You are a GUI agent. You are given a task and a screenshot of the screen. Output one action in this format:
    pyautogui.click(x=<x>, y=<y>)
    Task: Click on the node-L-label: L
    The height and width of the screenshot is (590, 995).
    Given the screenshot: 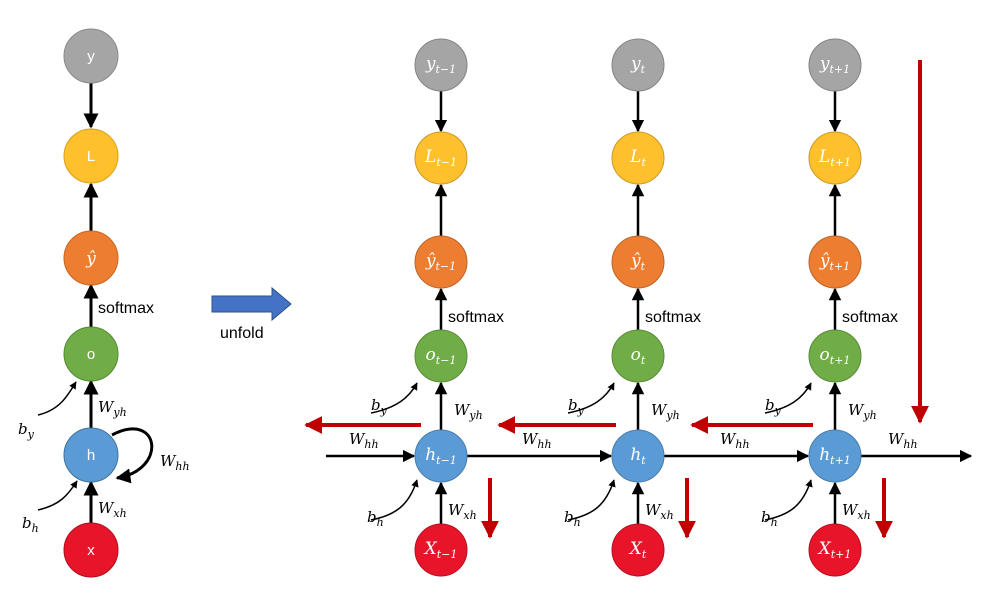 What is the action you would take?
    pyautogui.click(x=91, y=156)
    